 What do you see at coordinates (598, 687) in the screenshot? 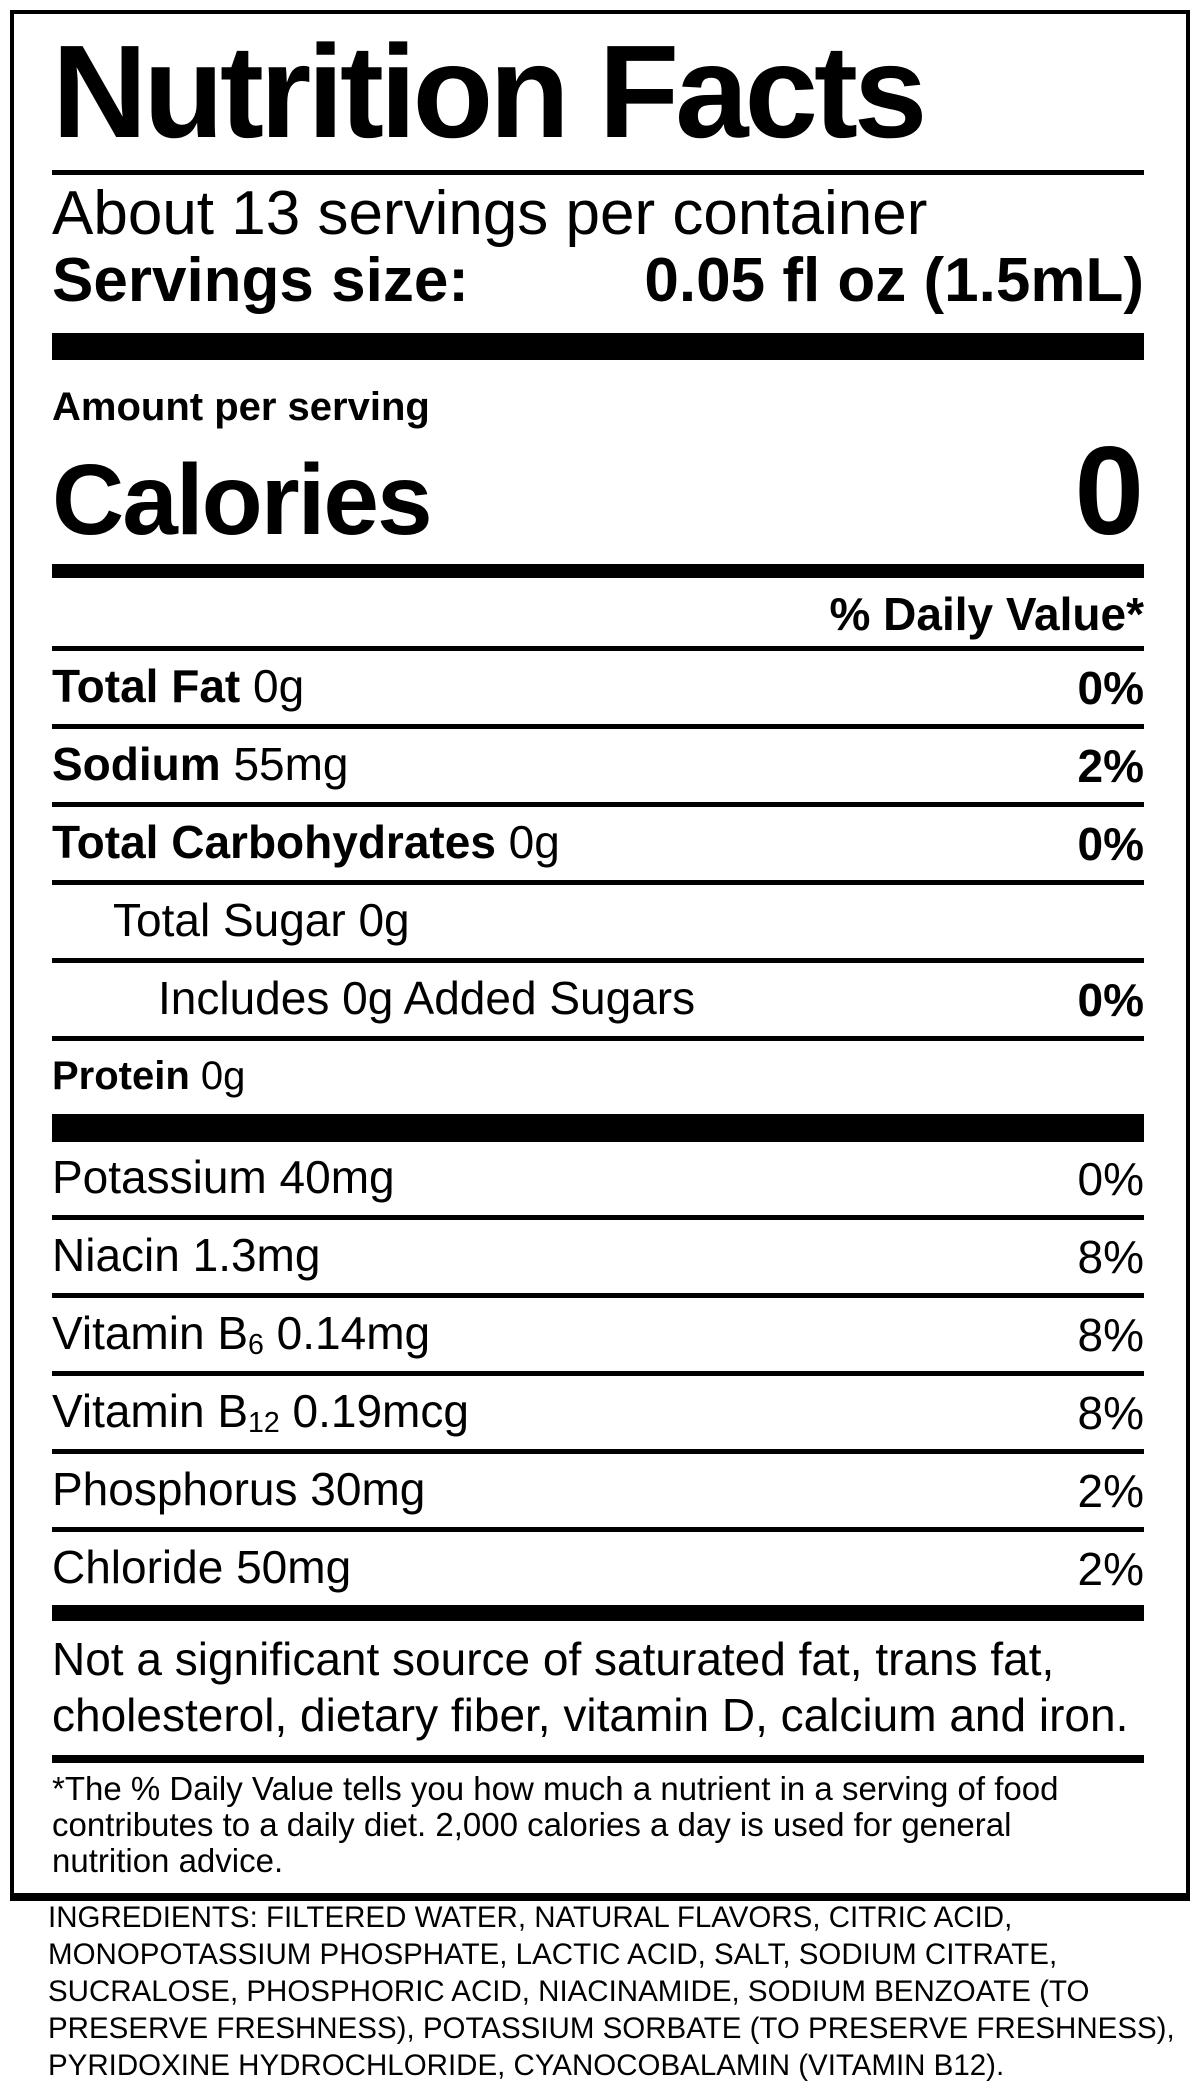
I see `nutrient-row-total-fat: Total Fat 0g 0%` at bounding box center [598, 687].